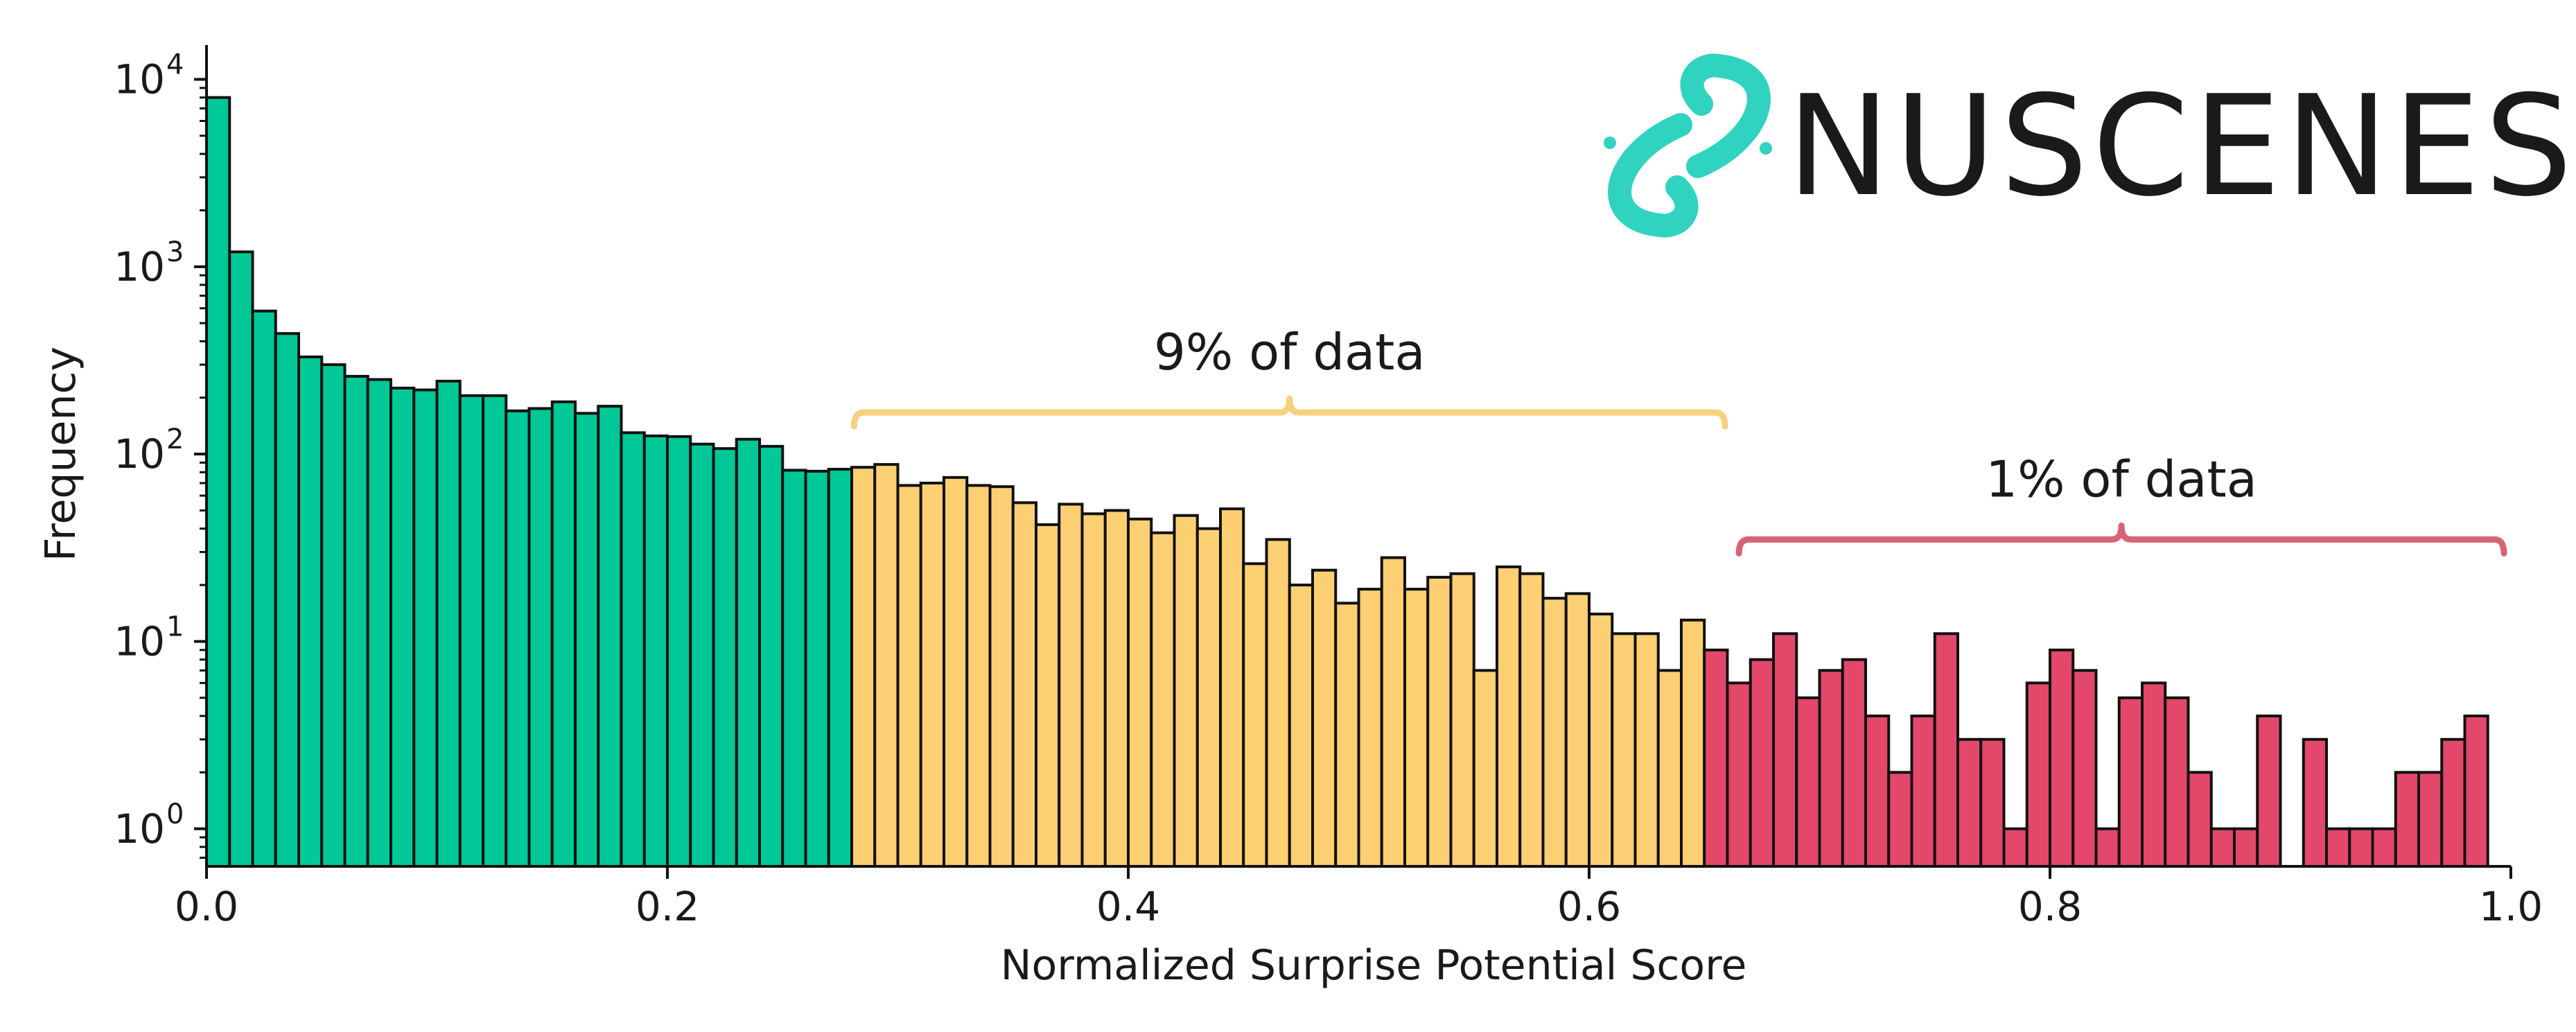  What do you see at coordinates (1374, 965) in the screenshot?
I see `x-axis-title: Normalized Surprise Potential Score` at bounding box center [1374, 965].